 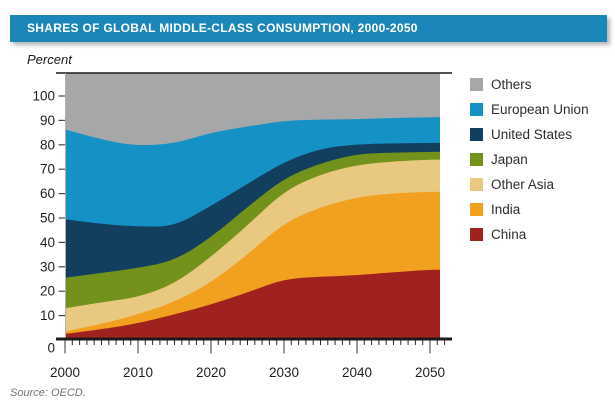 What do you see at coordinates (47, 266) in the screenshot?
I see `y-tick-label: 30` at bounding box center [47, 266].